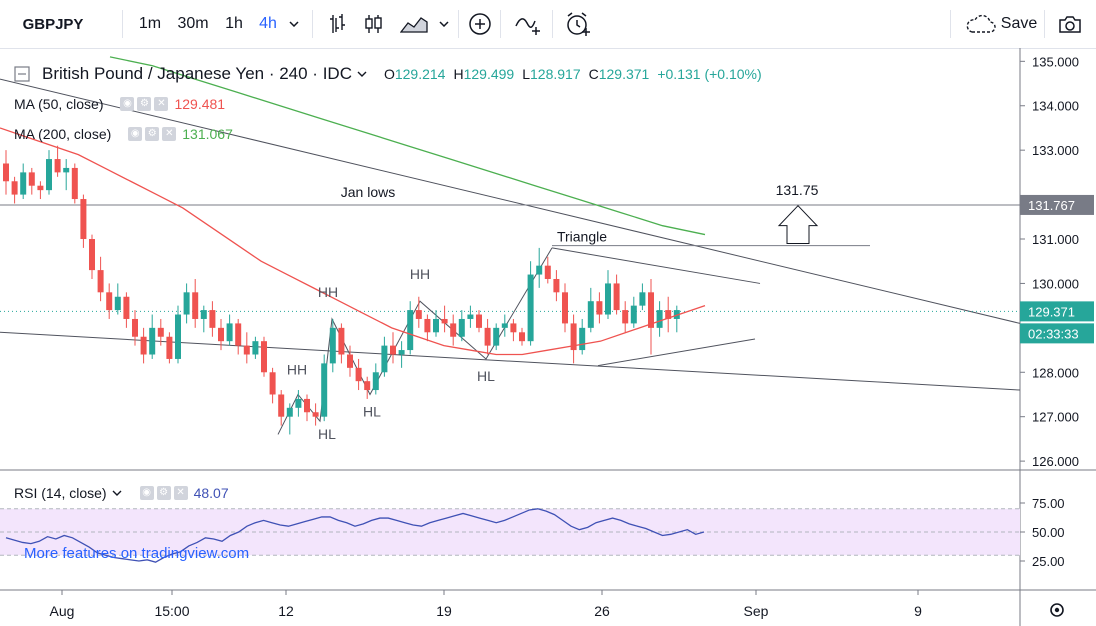 The height and width of the screenshot is (626, 1096). What do you see at coordinates (338, 24) in the screenshot?
I see `bar-chart-type-icon` at bounding box center [338, 24].